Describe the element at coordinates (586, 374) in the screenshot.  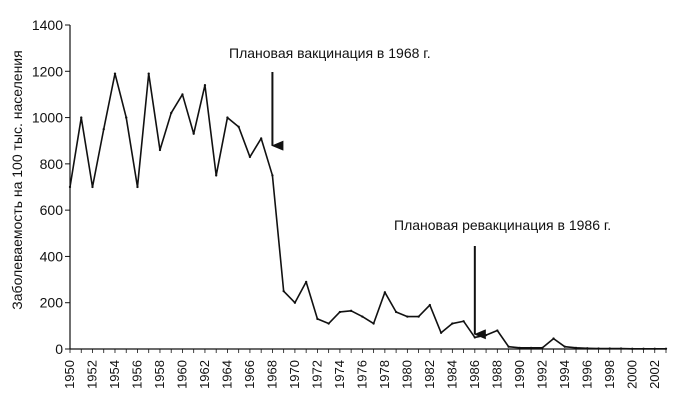
I see `x-tick-label: 1996` at that location.